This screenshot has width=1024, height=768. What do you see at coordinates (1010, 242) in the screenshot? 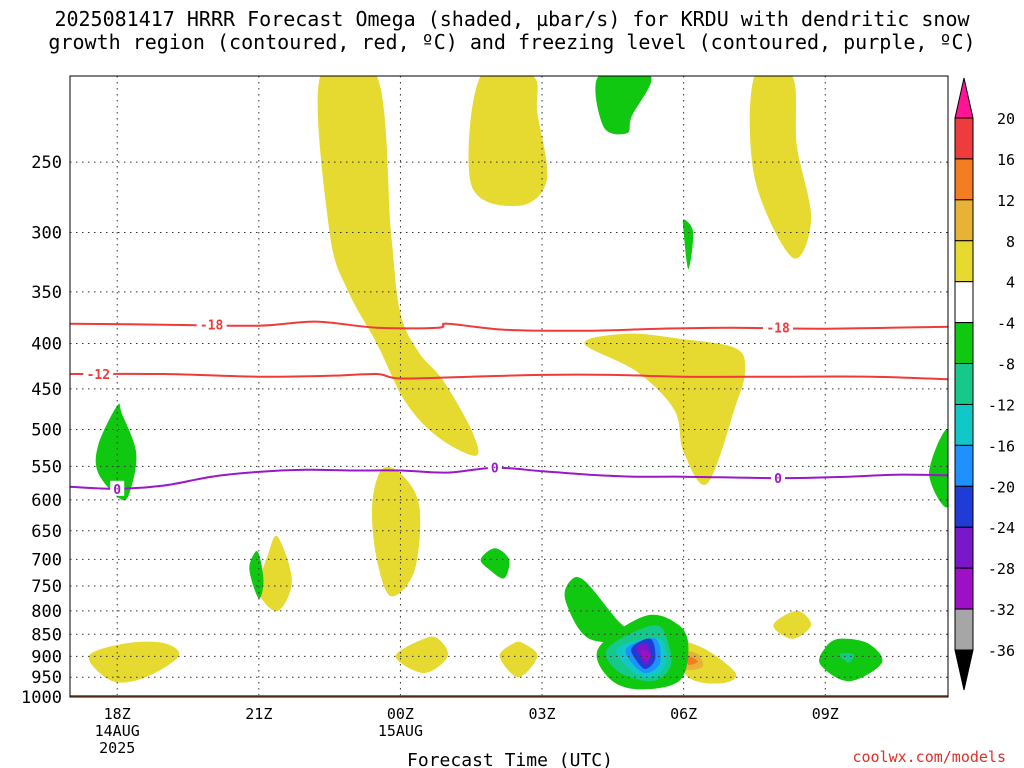
I see `colorbar-label: 8` at bounding box center [1010, 242].